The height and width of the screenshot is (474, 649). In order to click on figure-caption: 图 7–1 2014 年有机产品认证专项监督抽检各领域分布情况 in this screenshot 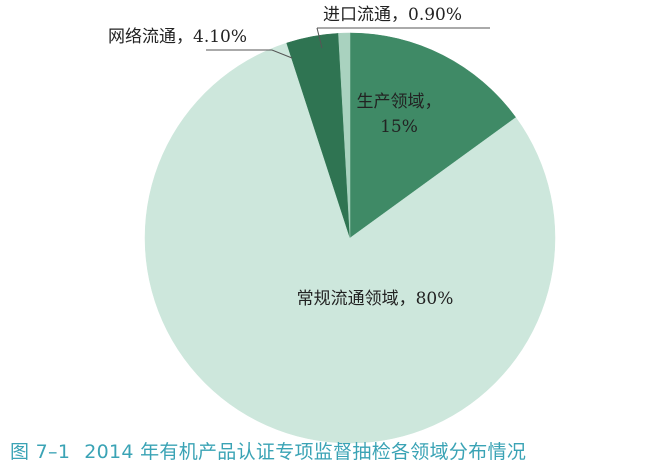, I will do `click(325, 452)`.